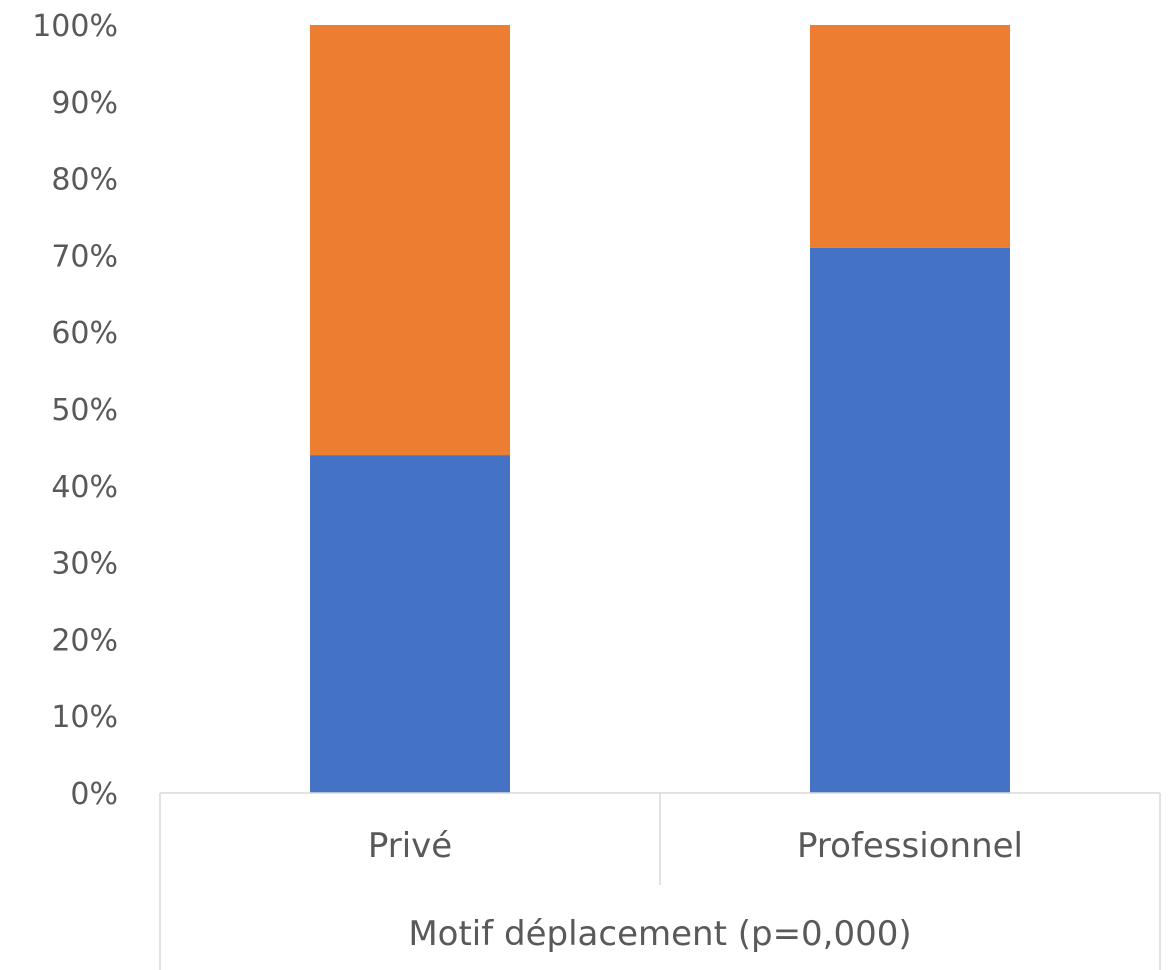 Image resolution: width=1173 pixels, height=970 pixels. Describe the element at coordinates (84, 640) in the screenshot. I see `y-tick-label: 20%` at that location.